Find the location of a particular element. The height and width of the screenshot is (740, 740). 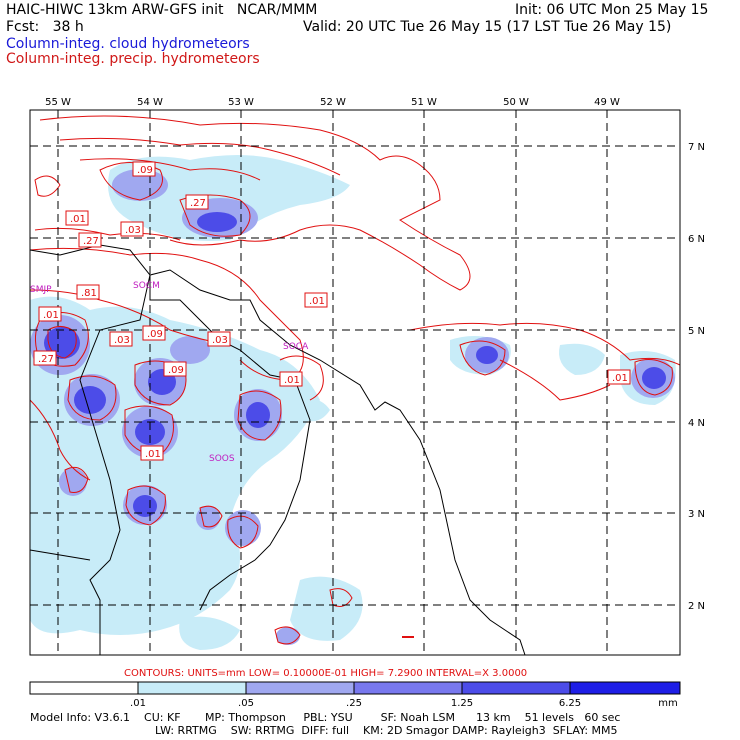

colorbar-tick: .01 is located at coordinates (138, 703).